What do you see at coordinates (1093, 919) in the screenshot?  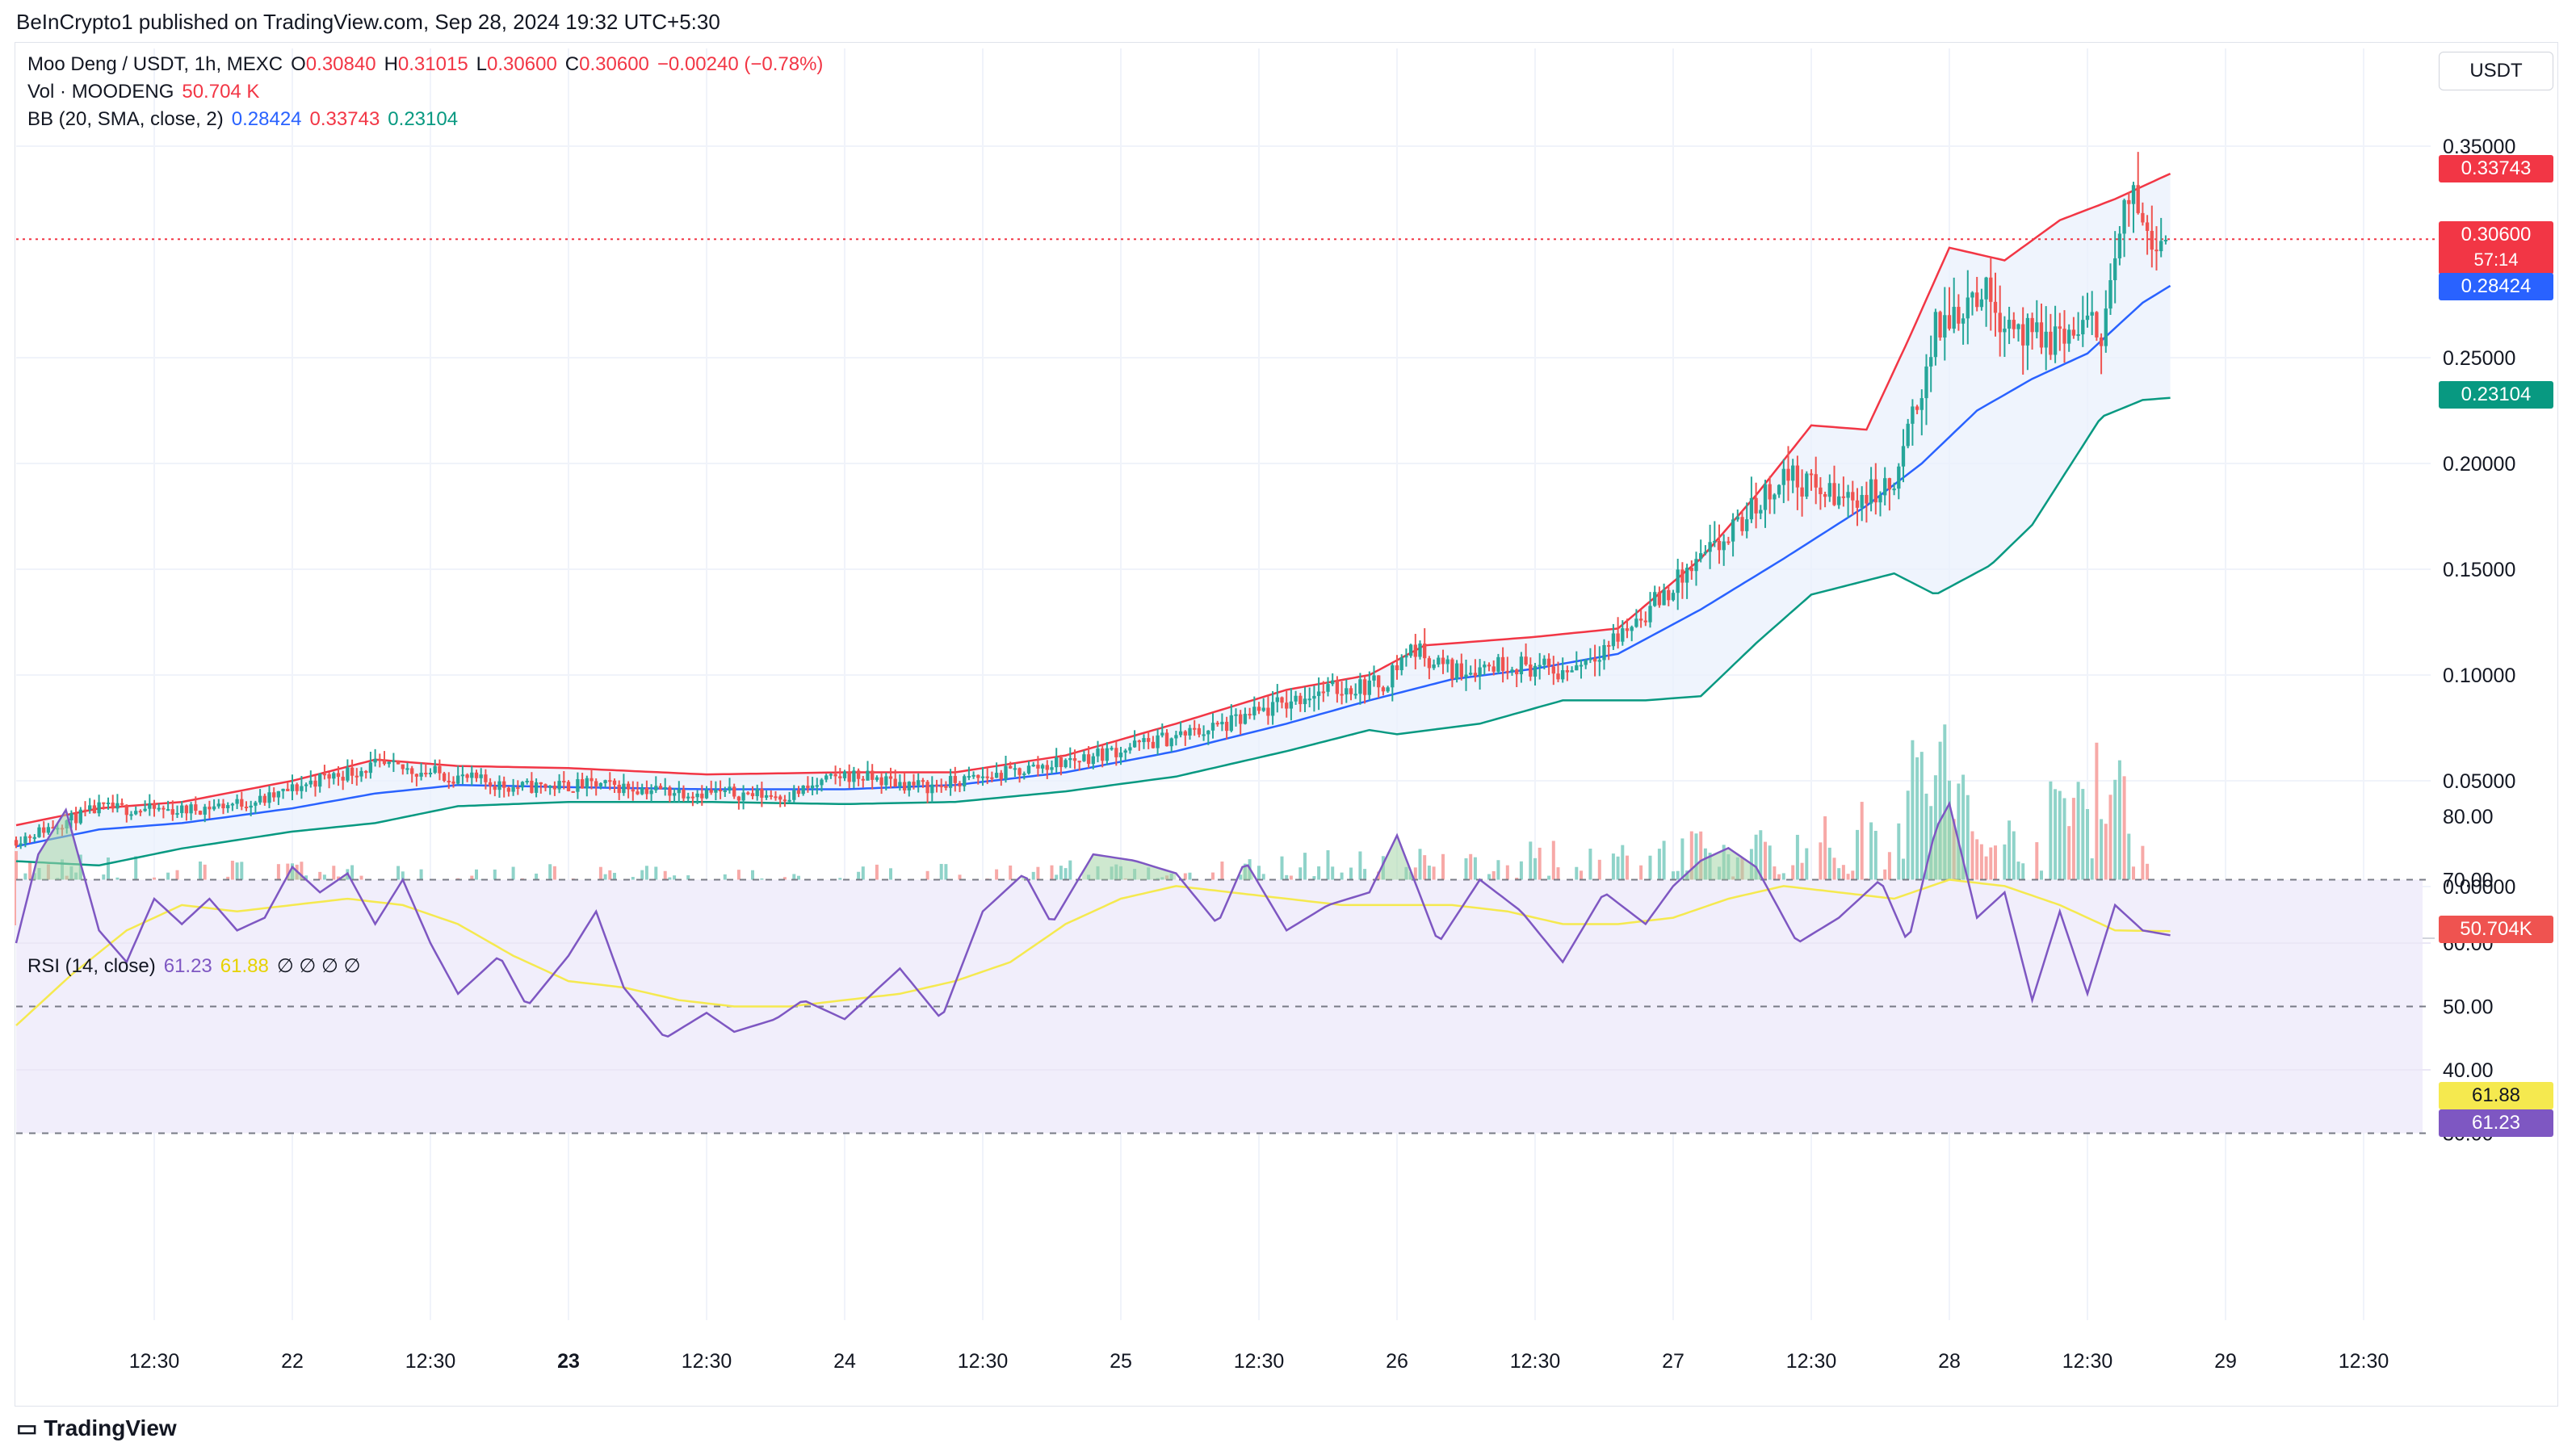 I see `rsi-line` at bounding box center [1093, 919].